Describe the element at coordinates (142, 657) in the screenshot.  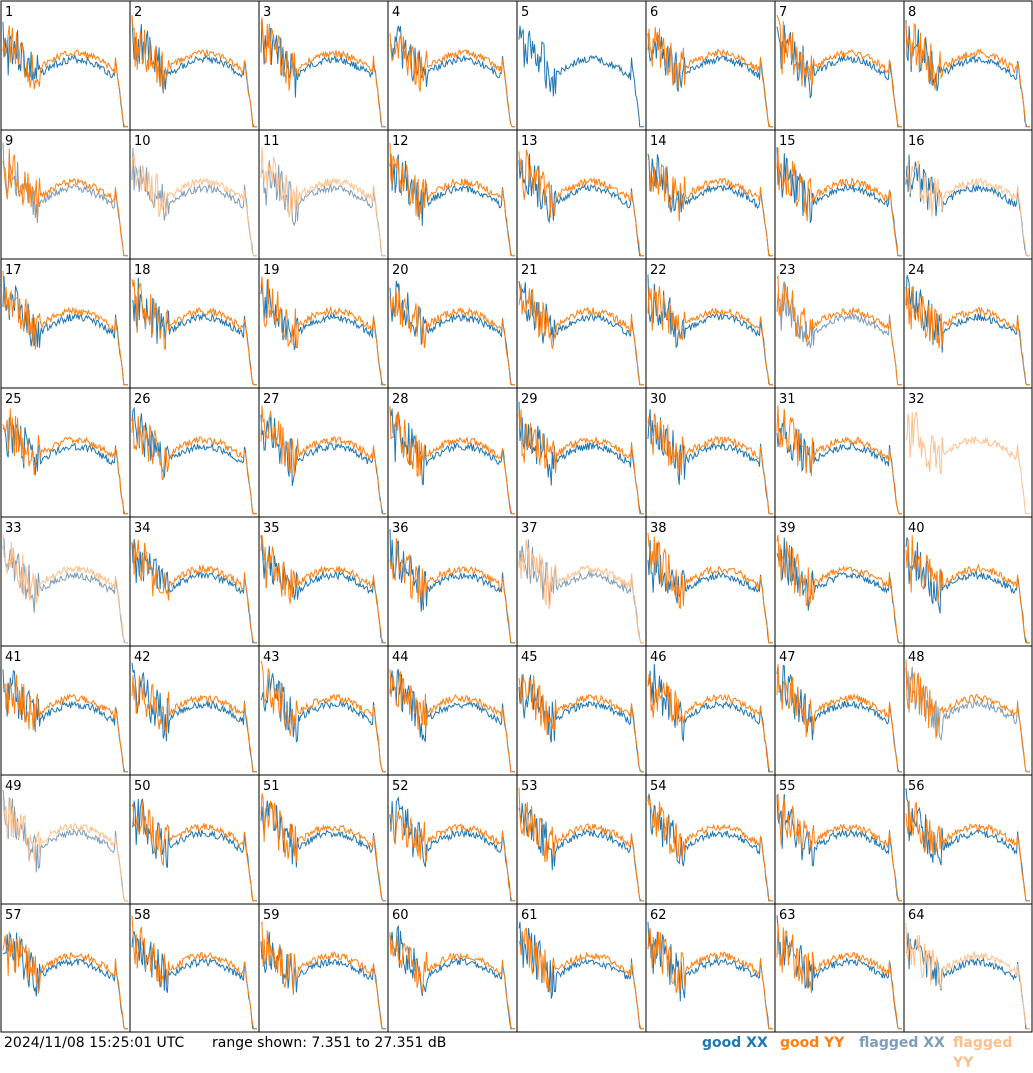
I see `panel-label: 42` at that location.